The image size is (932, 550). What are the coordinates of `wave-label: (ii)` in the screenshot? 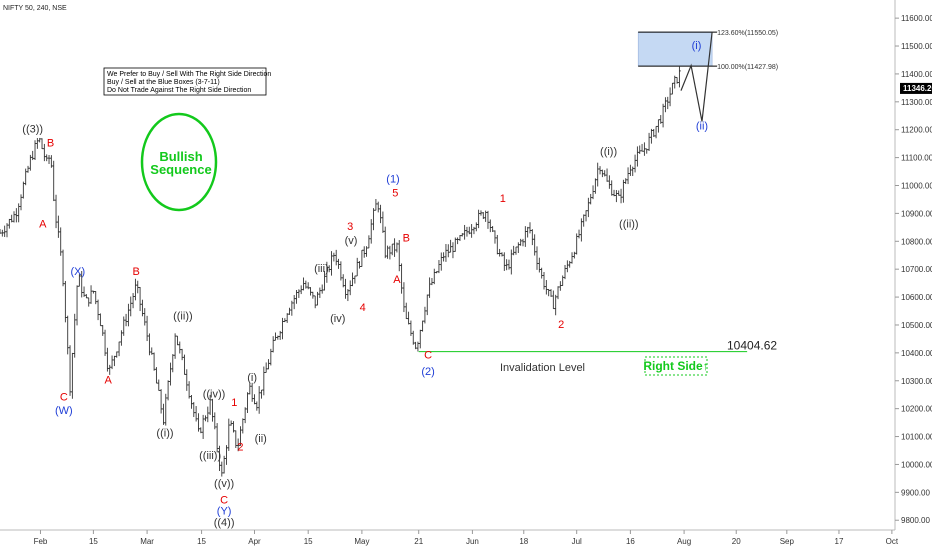 It's located at (261, 439).